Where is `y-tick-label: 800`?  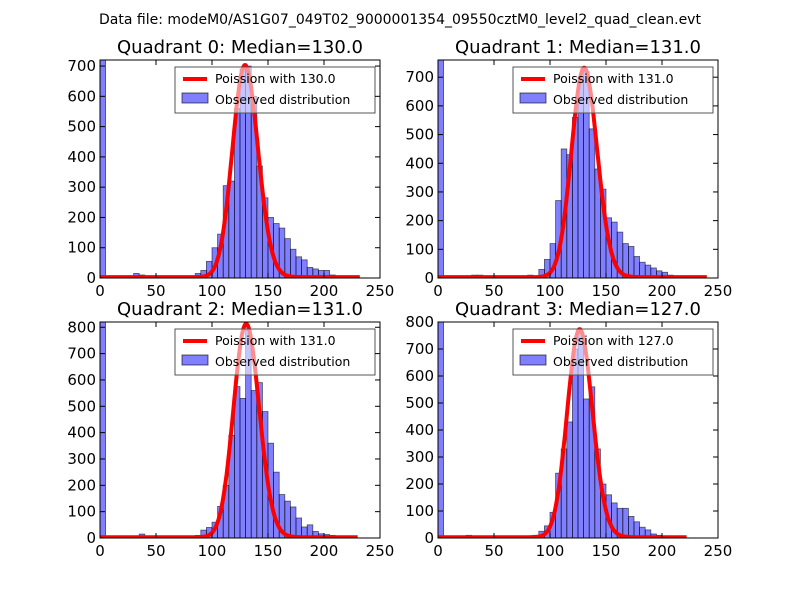
y-tick-label: 800 is located at coordinates (81, 327).